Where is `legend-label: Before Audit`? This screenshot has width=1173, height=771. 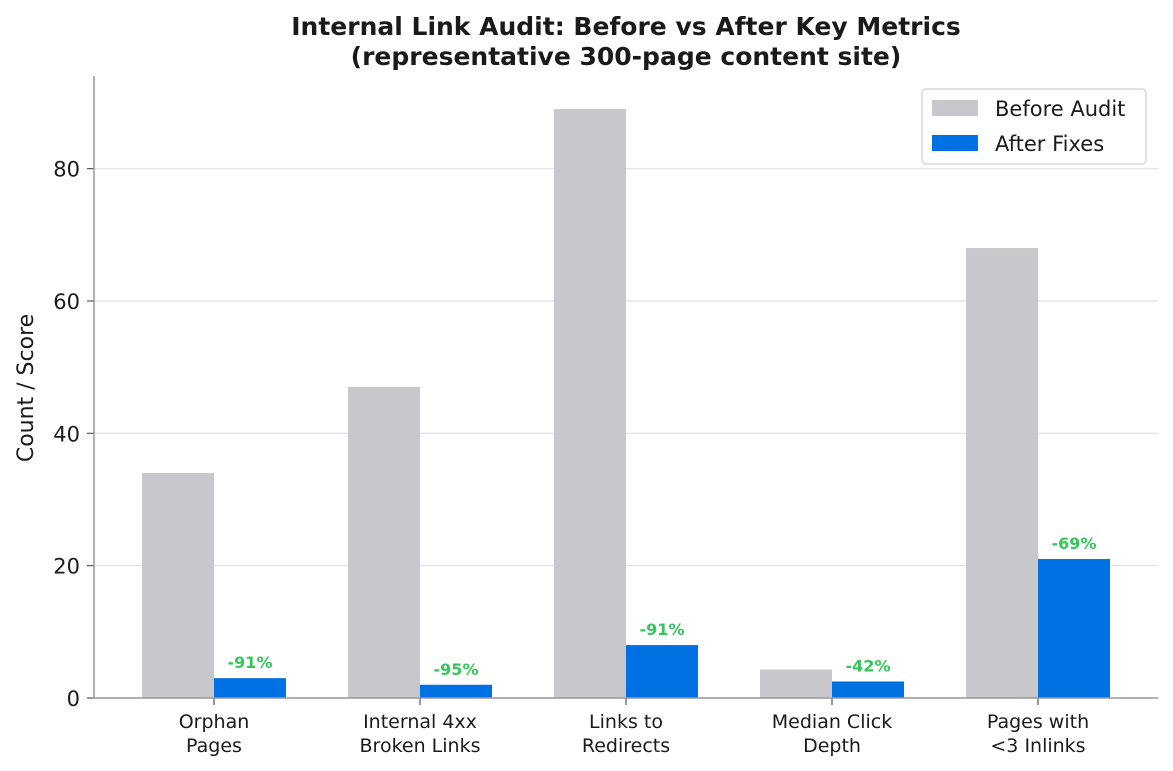
legend-label: Before Audit is located at coordinates (1060, 109).